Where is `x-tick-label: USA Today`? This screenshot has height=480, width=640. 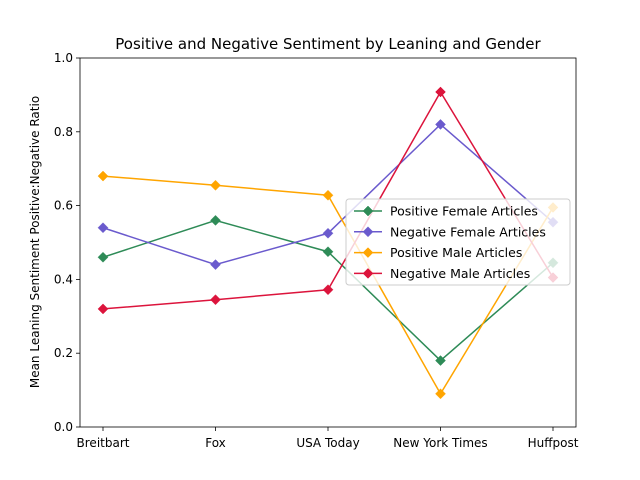
x-tick-label: USA Today is located at coordinates (327, 443).